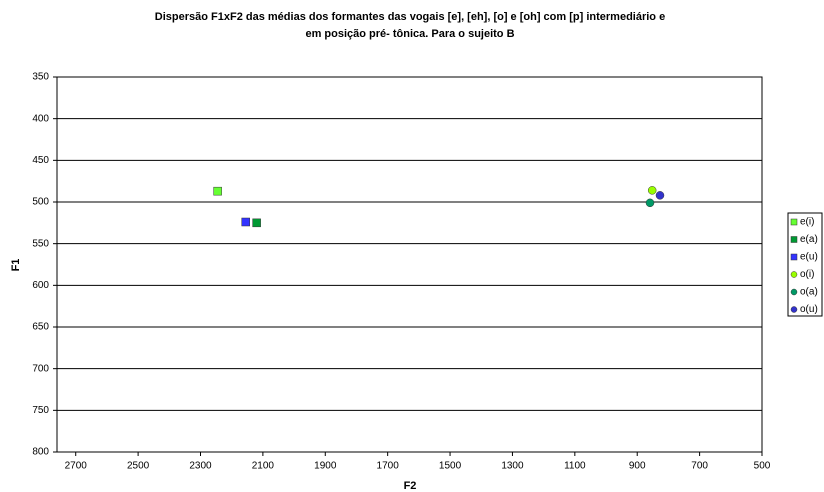  What do you see at coordinates (575, 466) in the screenshot?
I see `x-tick-label: 1100` at bounding box center [575, 466].